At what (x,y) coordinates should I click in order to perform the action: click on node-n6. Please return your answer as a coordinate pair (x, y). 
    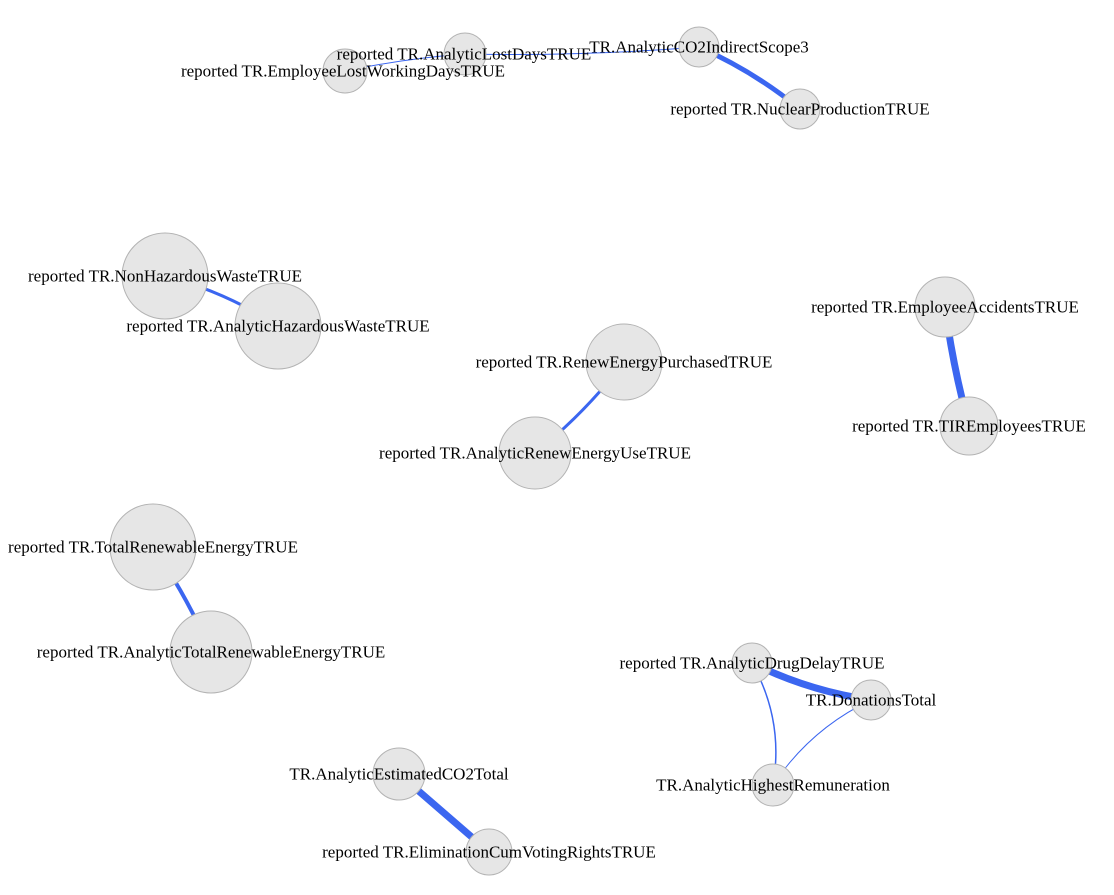
    Looking at the image, I should click on (278, 326).